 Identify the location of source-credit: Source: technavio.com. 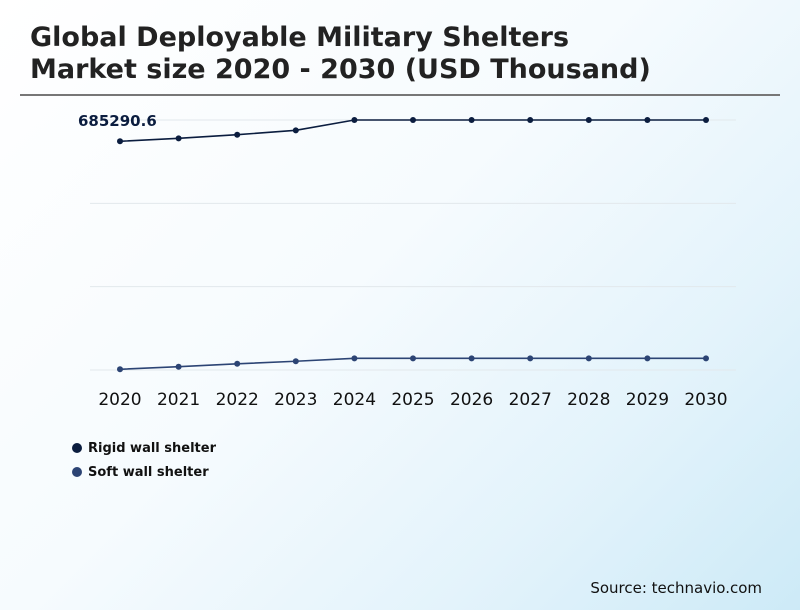
(676, 588).